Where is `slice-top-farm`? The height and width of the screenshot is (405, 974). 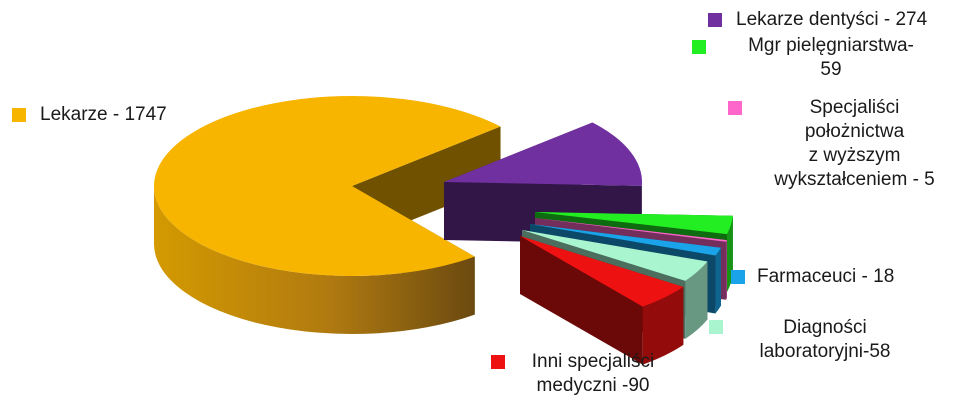 slice-top-farm is located at coordinates (625, 240).